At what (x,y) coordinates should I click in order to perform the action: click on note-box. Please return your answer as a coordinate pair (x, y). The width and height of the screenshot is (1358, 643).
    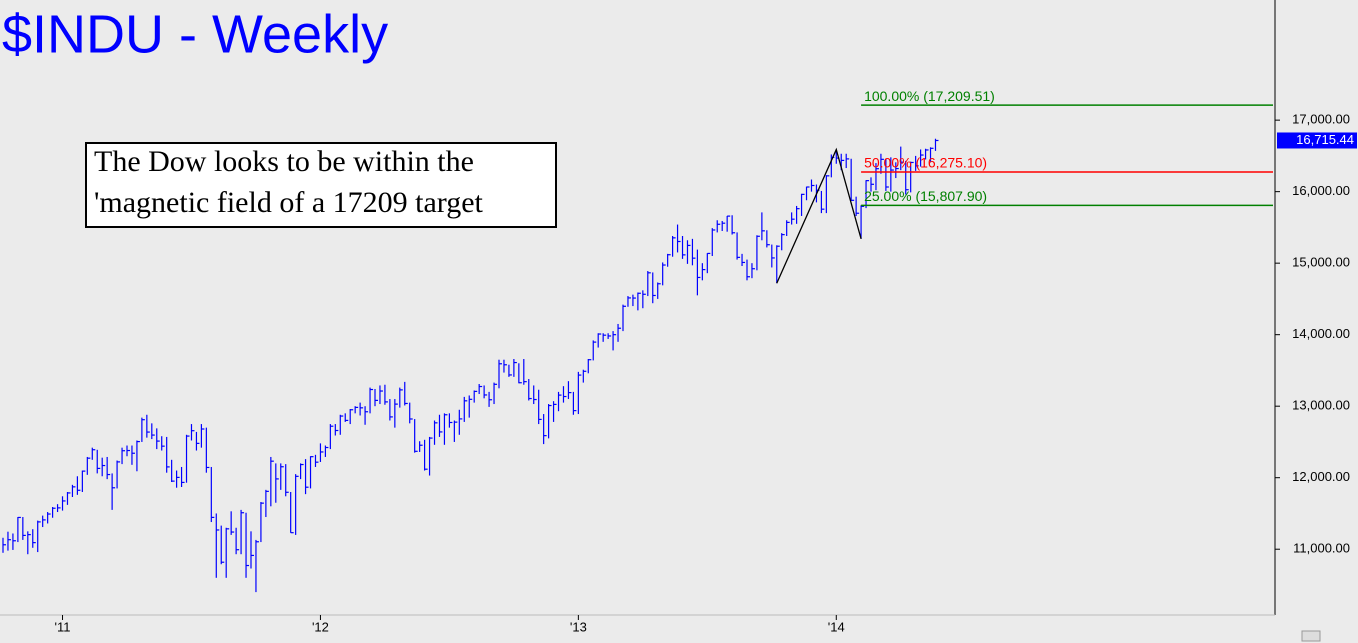
    Looking at the image, I should click on (321, 185).